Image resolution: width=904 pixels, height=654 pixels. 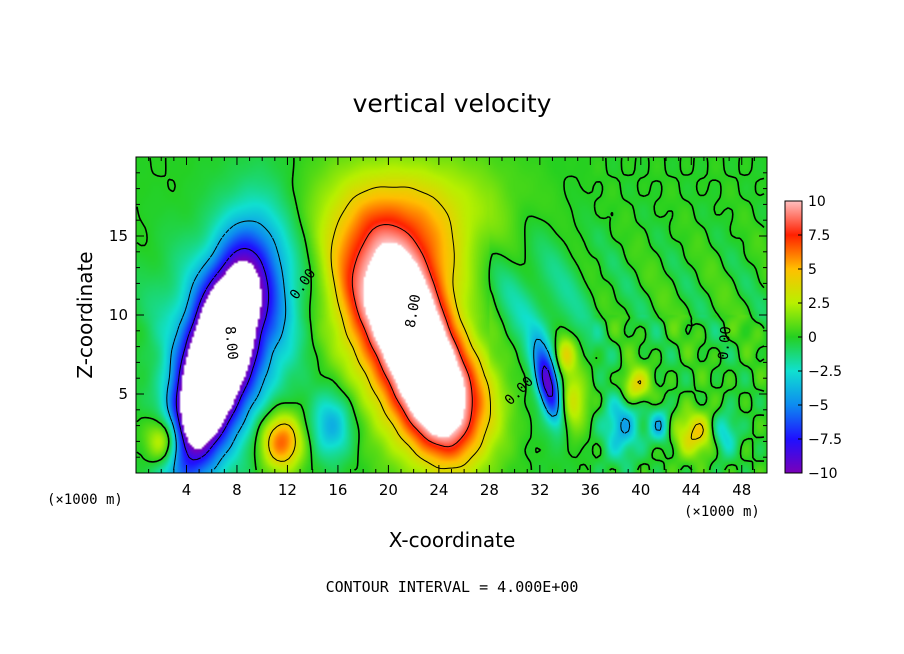 I want to click on colorbar-tick-label: −7.5, so click(x=825, y=440).